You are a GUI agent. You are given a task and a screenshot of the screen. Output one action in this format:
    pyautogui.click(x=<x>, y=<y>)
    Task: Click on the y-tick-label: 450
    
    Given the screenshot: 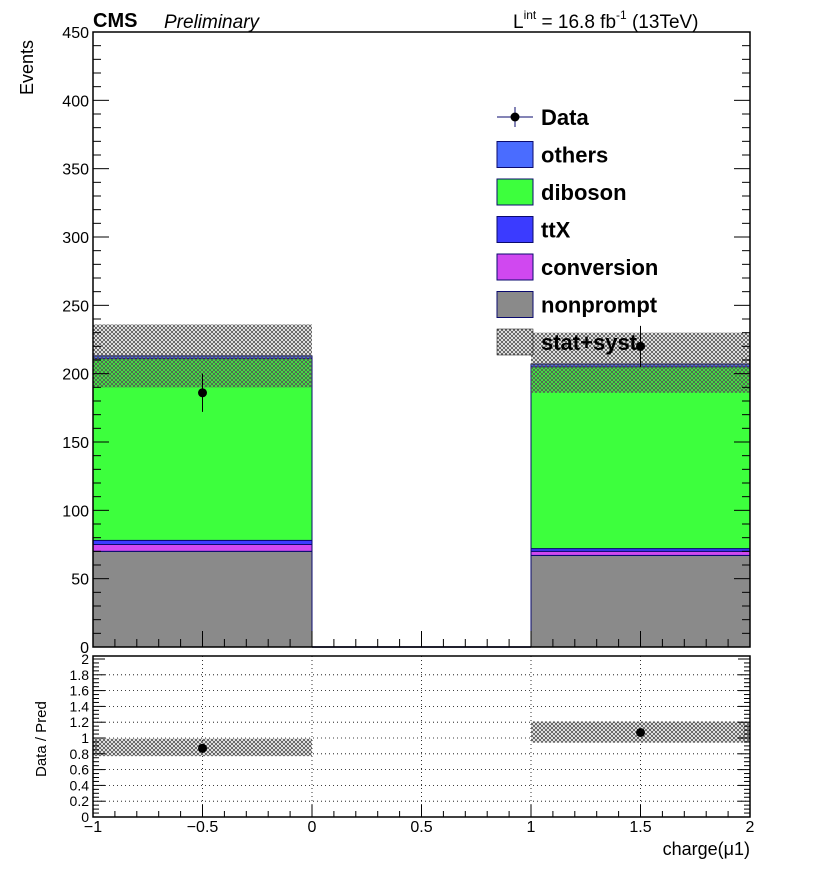 What is the action you would take?
    pyautogui.click(x=75, y=33)
    